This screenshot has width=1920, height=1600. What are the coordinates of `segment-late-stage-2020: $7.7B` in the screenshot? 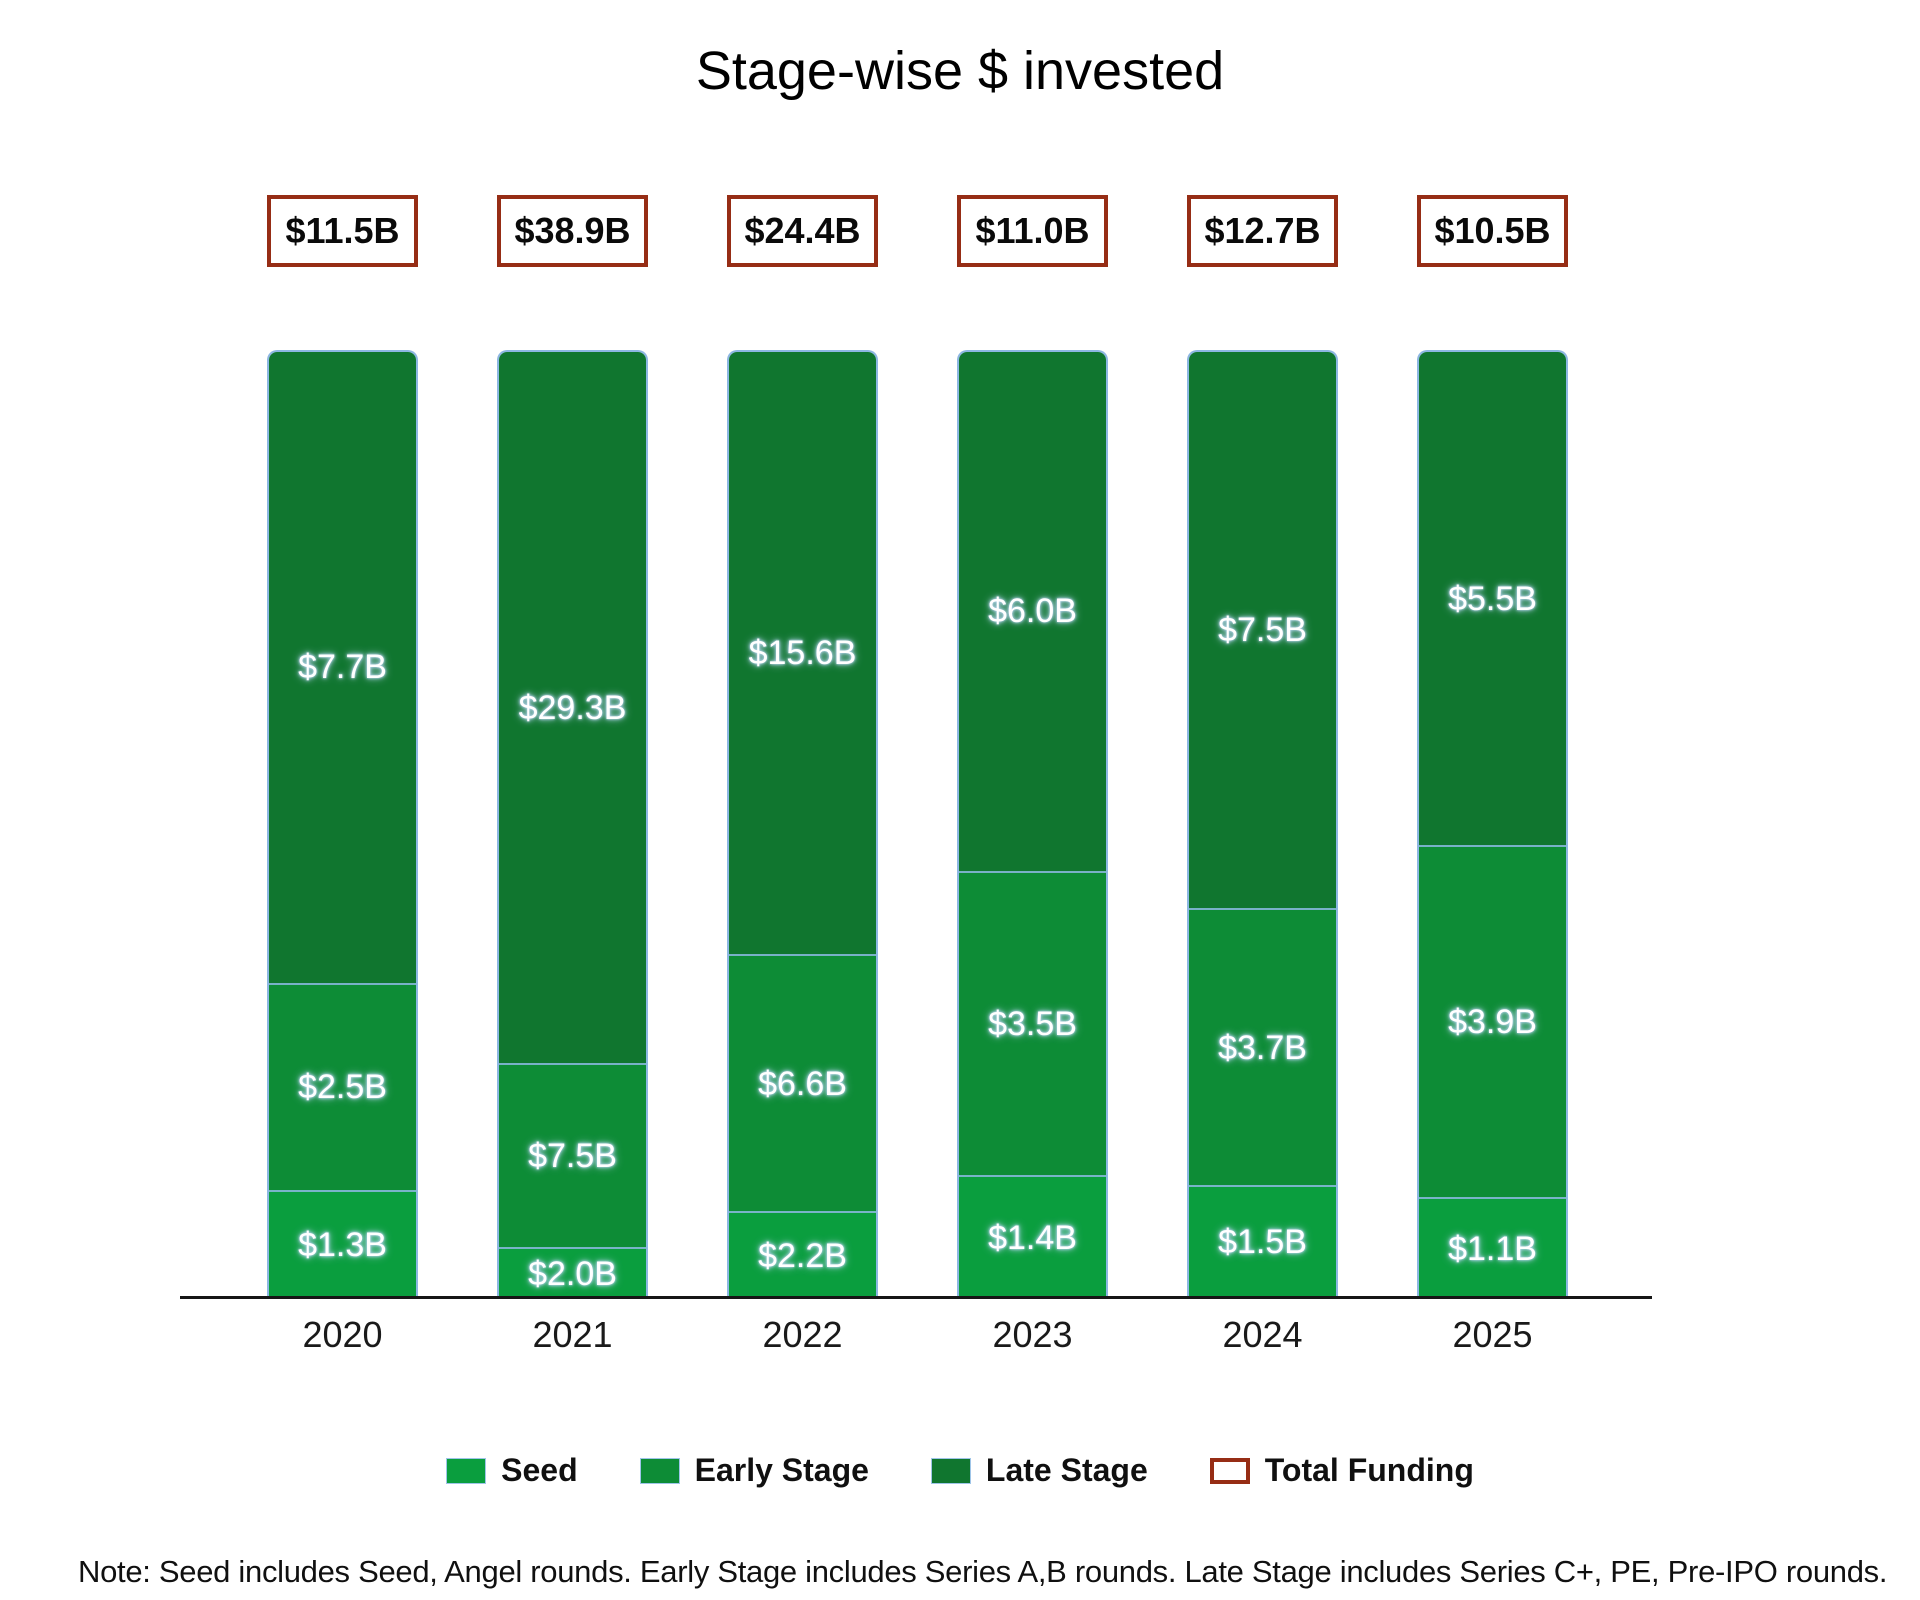 It's located at (342, 667).